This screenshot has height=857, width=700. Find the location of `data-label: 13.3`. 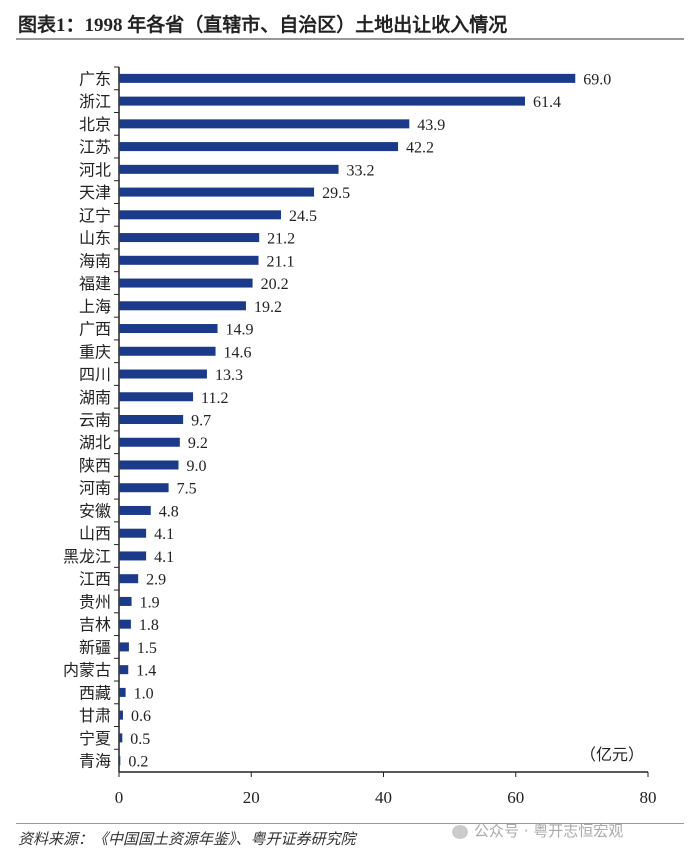

data-label: 13.3 is located at coordinates (229, 375).